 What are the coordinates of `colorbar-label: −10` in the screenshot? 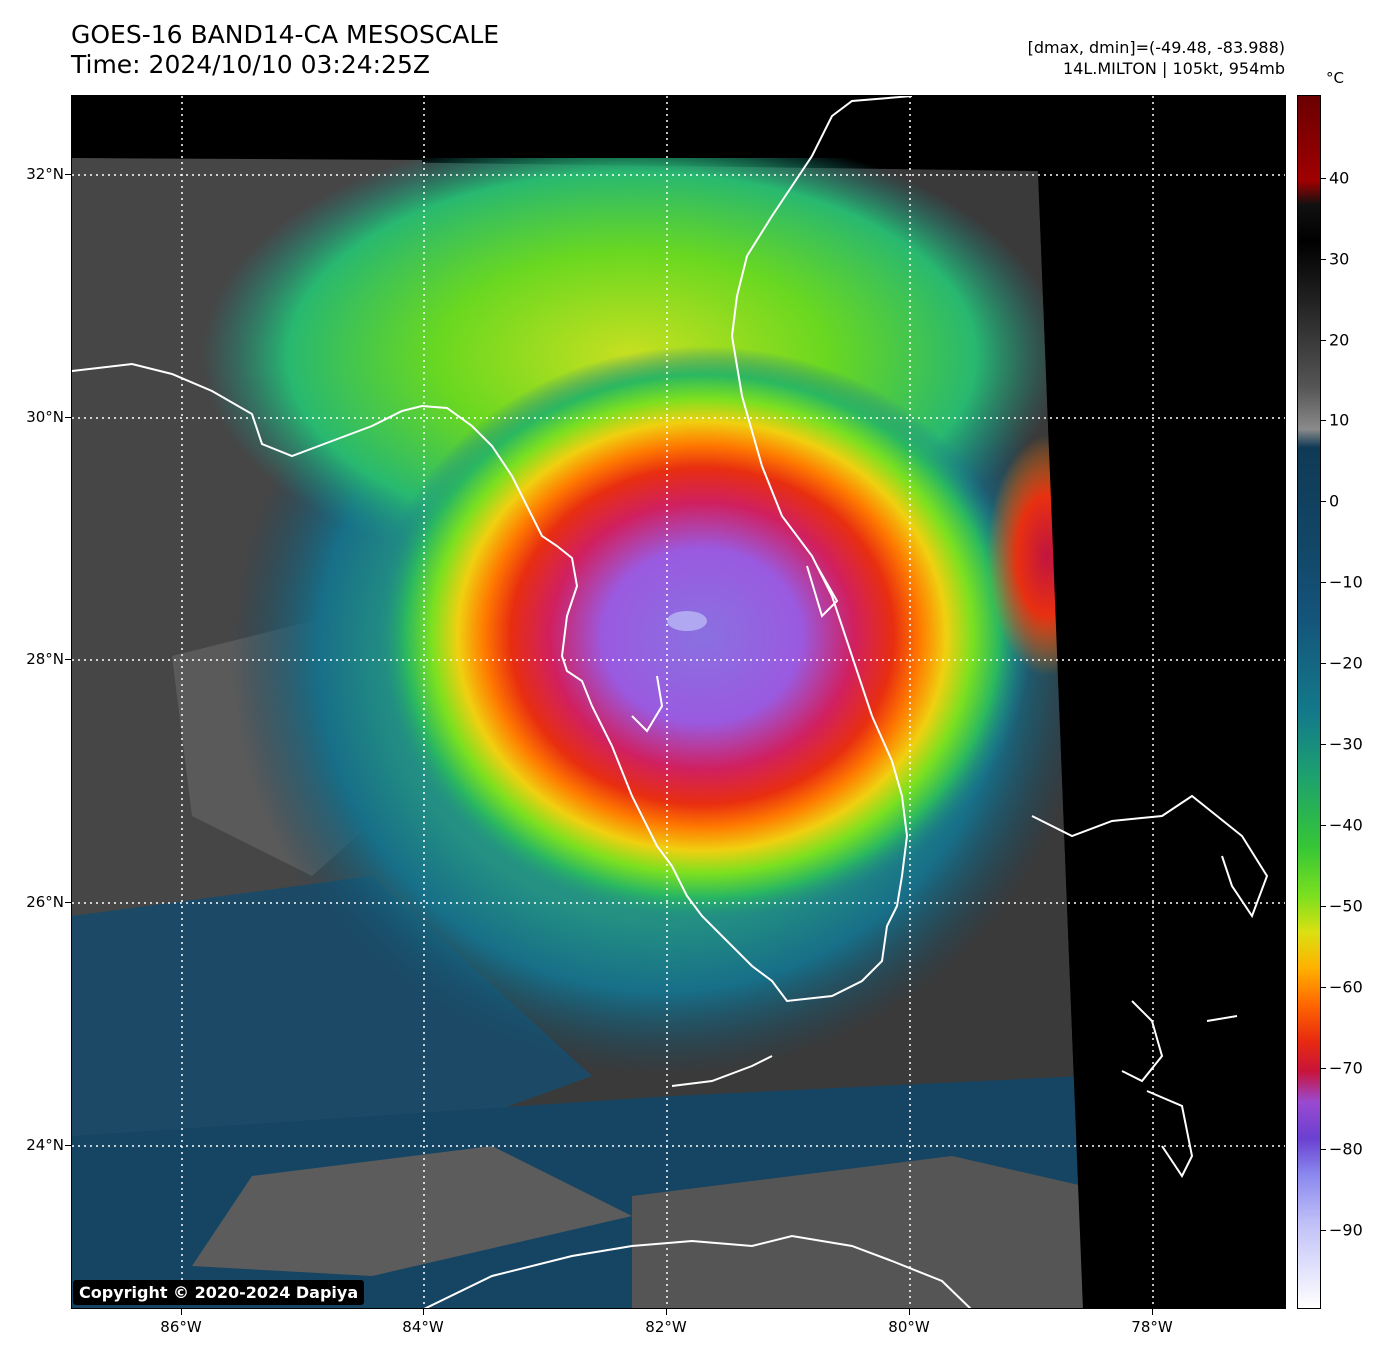 It's located at (1346, 582).